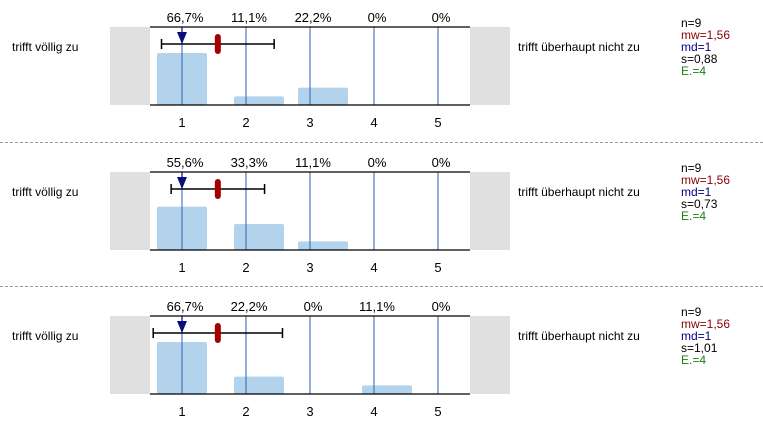 The image size is (763, 429). What do you see at coordinates (249, 17) in the screenshot?
I see `percent-label-2: 11,1%` at bounding box center [249, 17].